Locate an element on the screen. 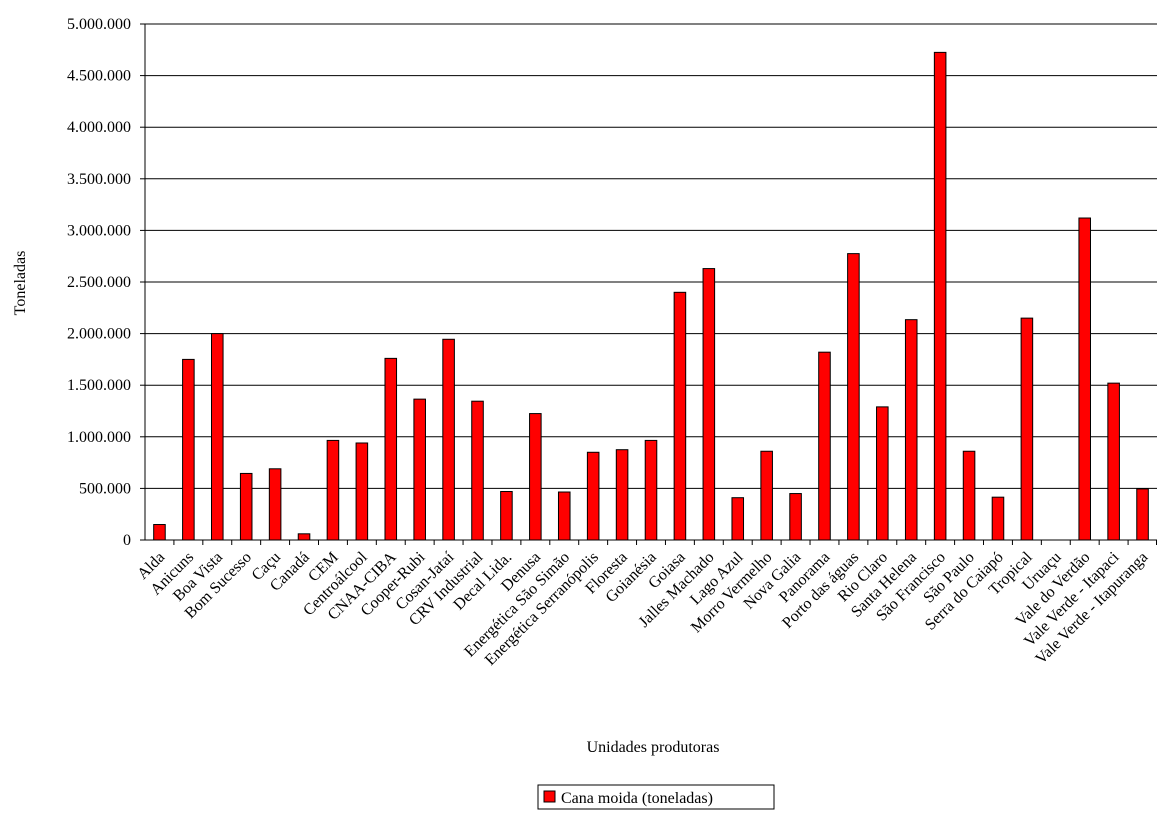 This screenshot has height=815, width=1157. legend-swatch is located at coordinates (549, 796).